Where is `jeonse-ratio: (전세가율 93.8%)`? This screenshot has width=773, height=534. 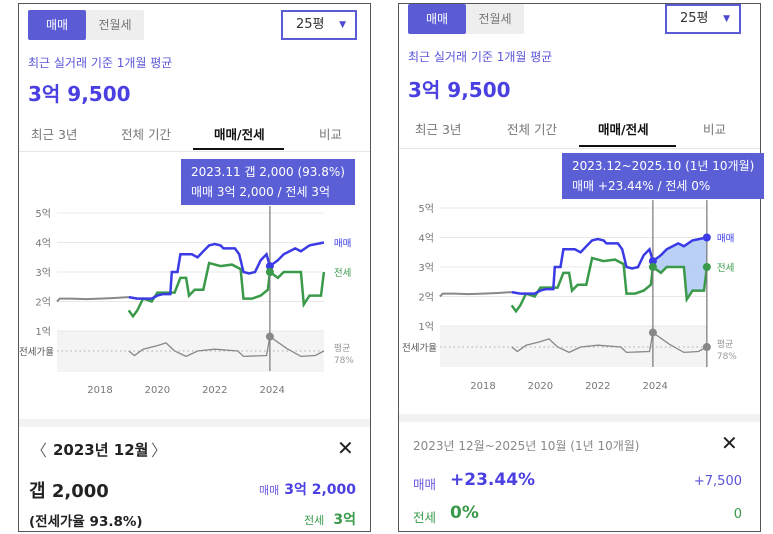
jeonse-ratio: (전세가율 93.8%) is located at coordinates (86, 522).